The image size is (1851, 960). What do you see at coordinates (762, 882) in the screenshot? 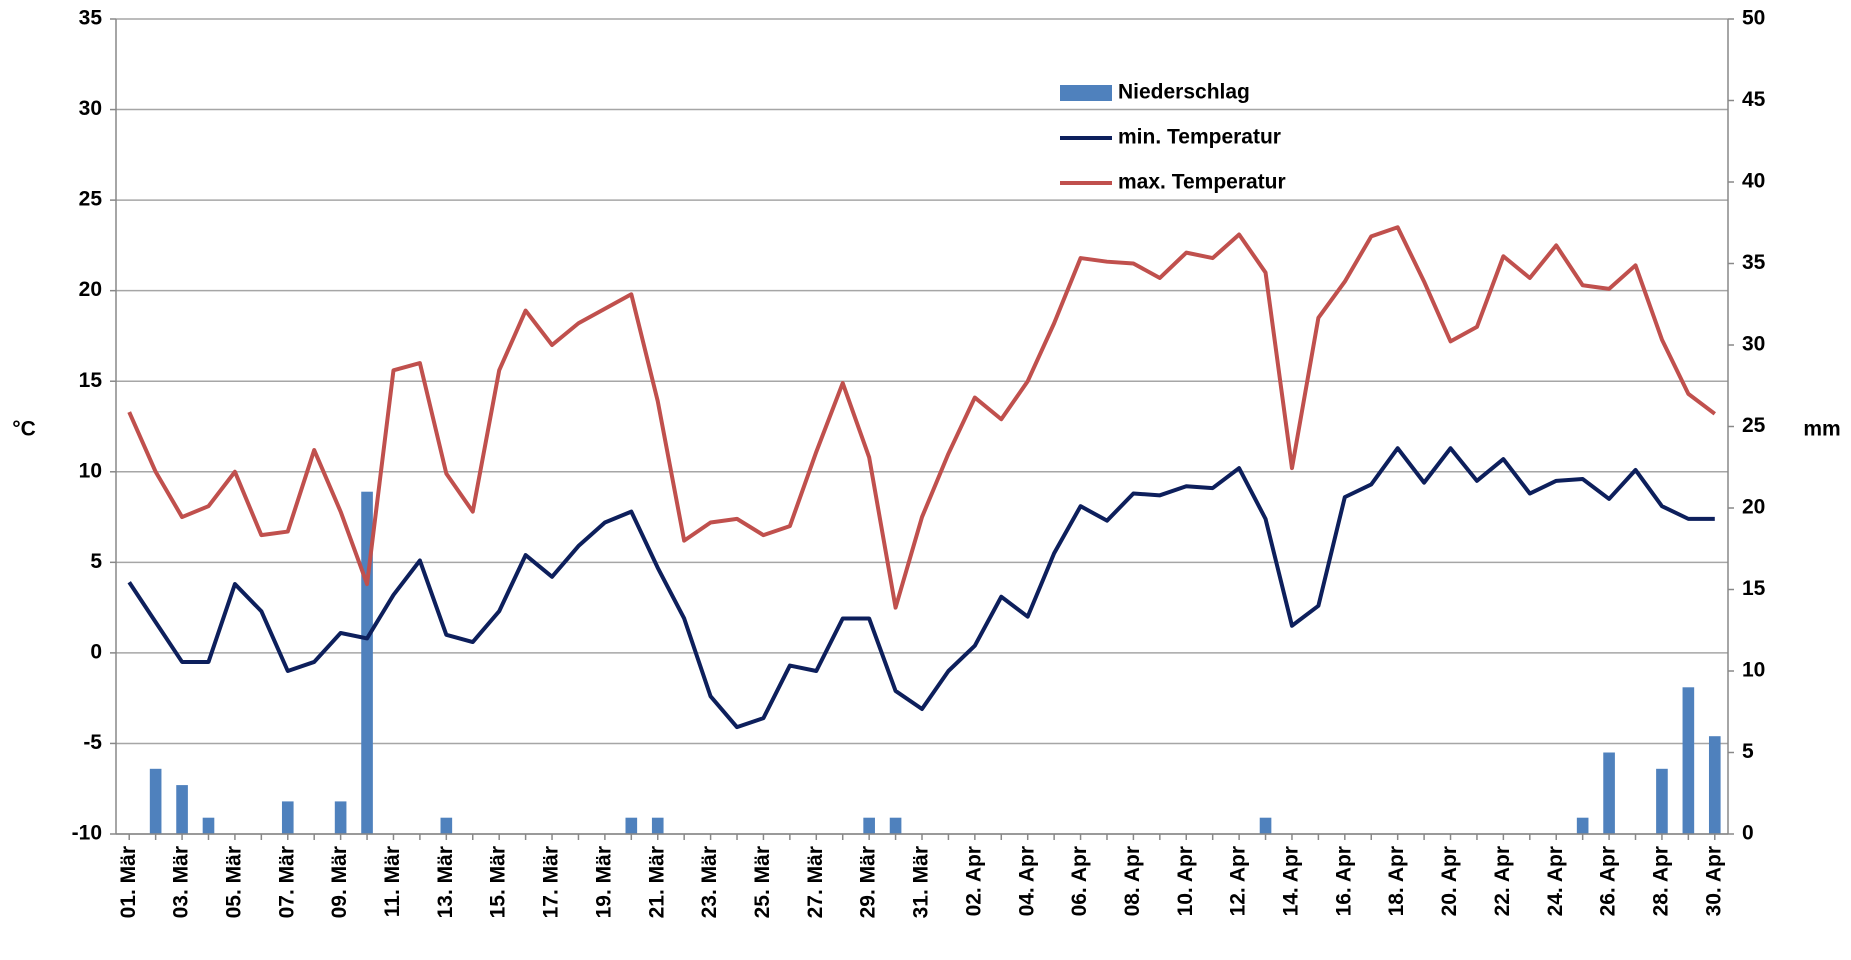
I see `x-tick-label: 25. Mär` at bounding box center [762, 882].